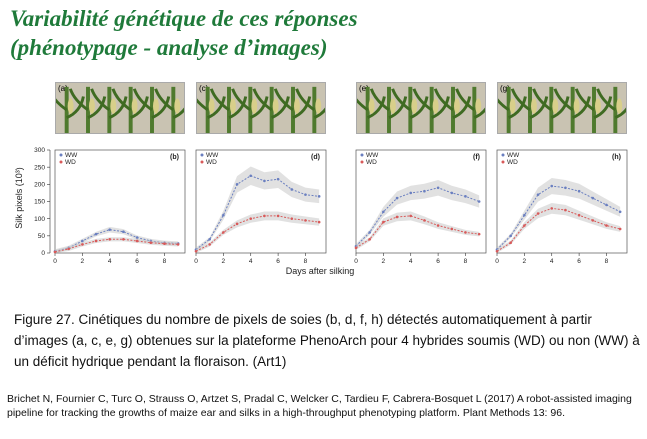 Image resolution: width=647 pixels, height=439 pixels. What do you see at coordinates (137, 261) in the screenshot?
I see `x-tick-label: 6` at bounding box center [137, 261].